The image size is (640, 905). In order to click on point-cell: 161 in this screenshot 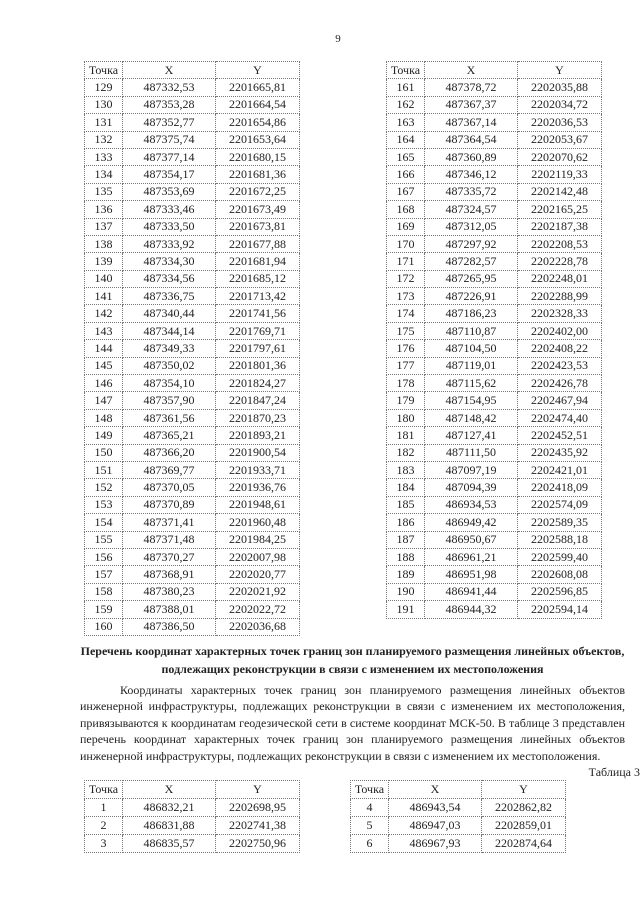, I will do `click(405, 87)`.